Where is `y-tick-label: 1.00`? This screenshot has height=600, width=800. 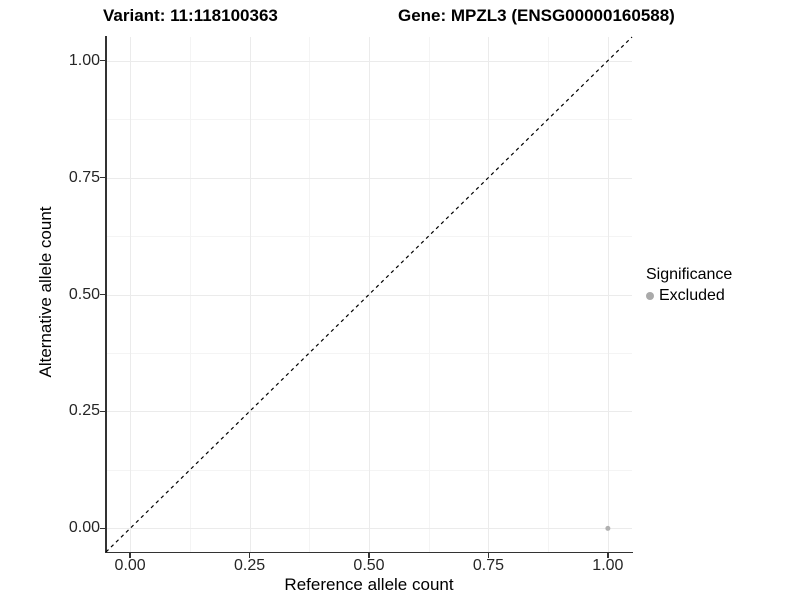
y-tick-label: 1.00 is located at coordinates (84, 60).